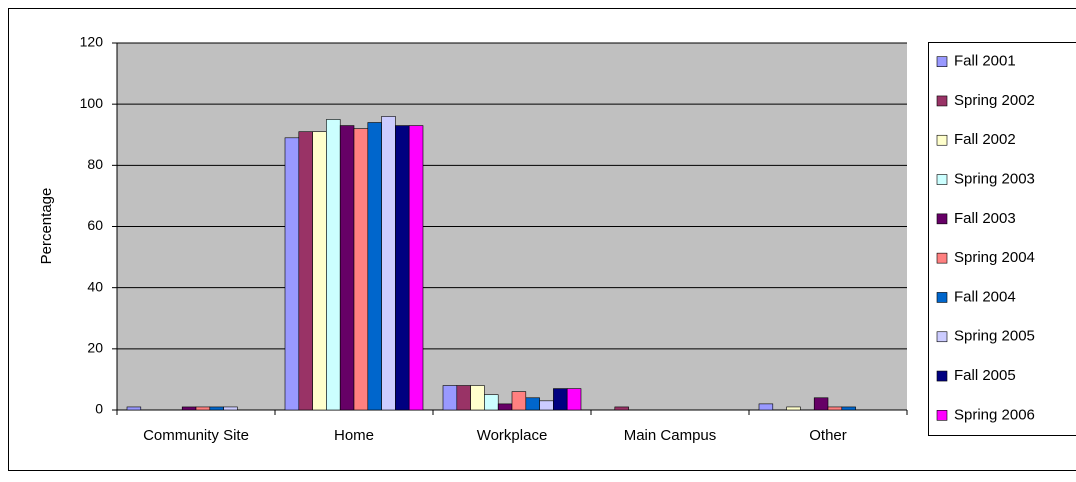 The image size is (1076, 482). Describe the element at coordinates (985, 375) in the screenshot. I see `legend-label: Fall 2005` at that location.